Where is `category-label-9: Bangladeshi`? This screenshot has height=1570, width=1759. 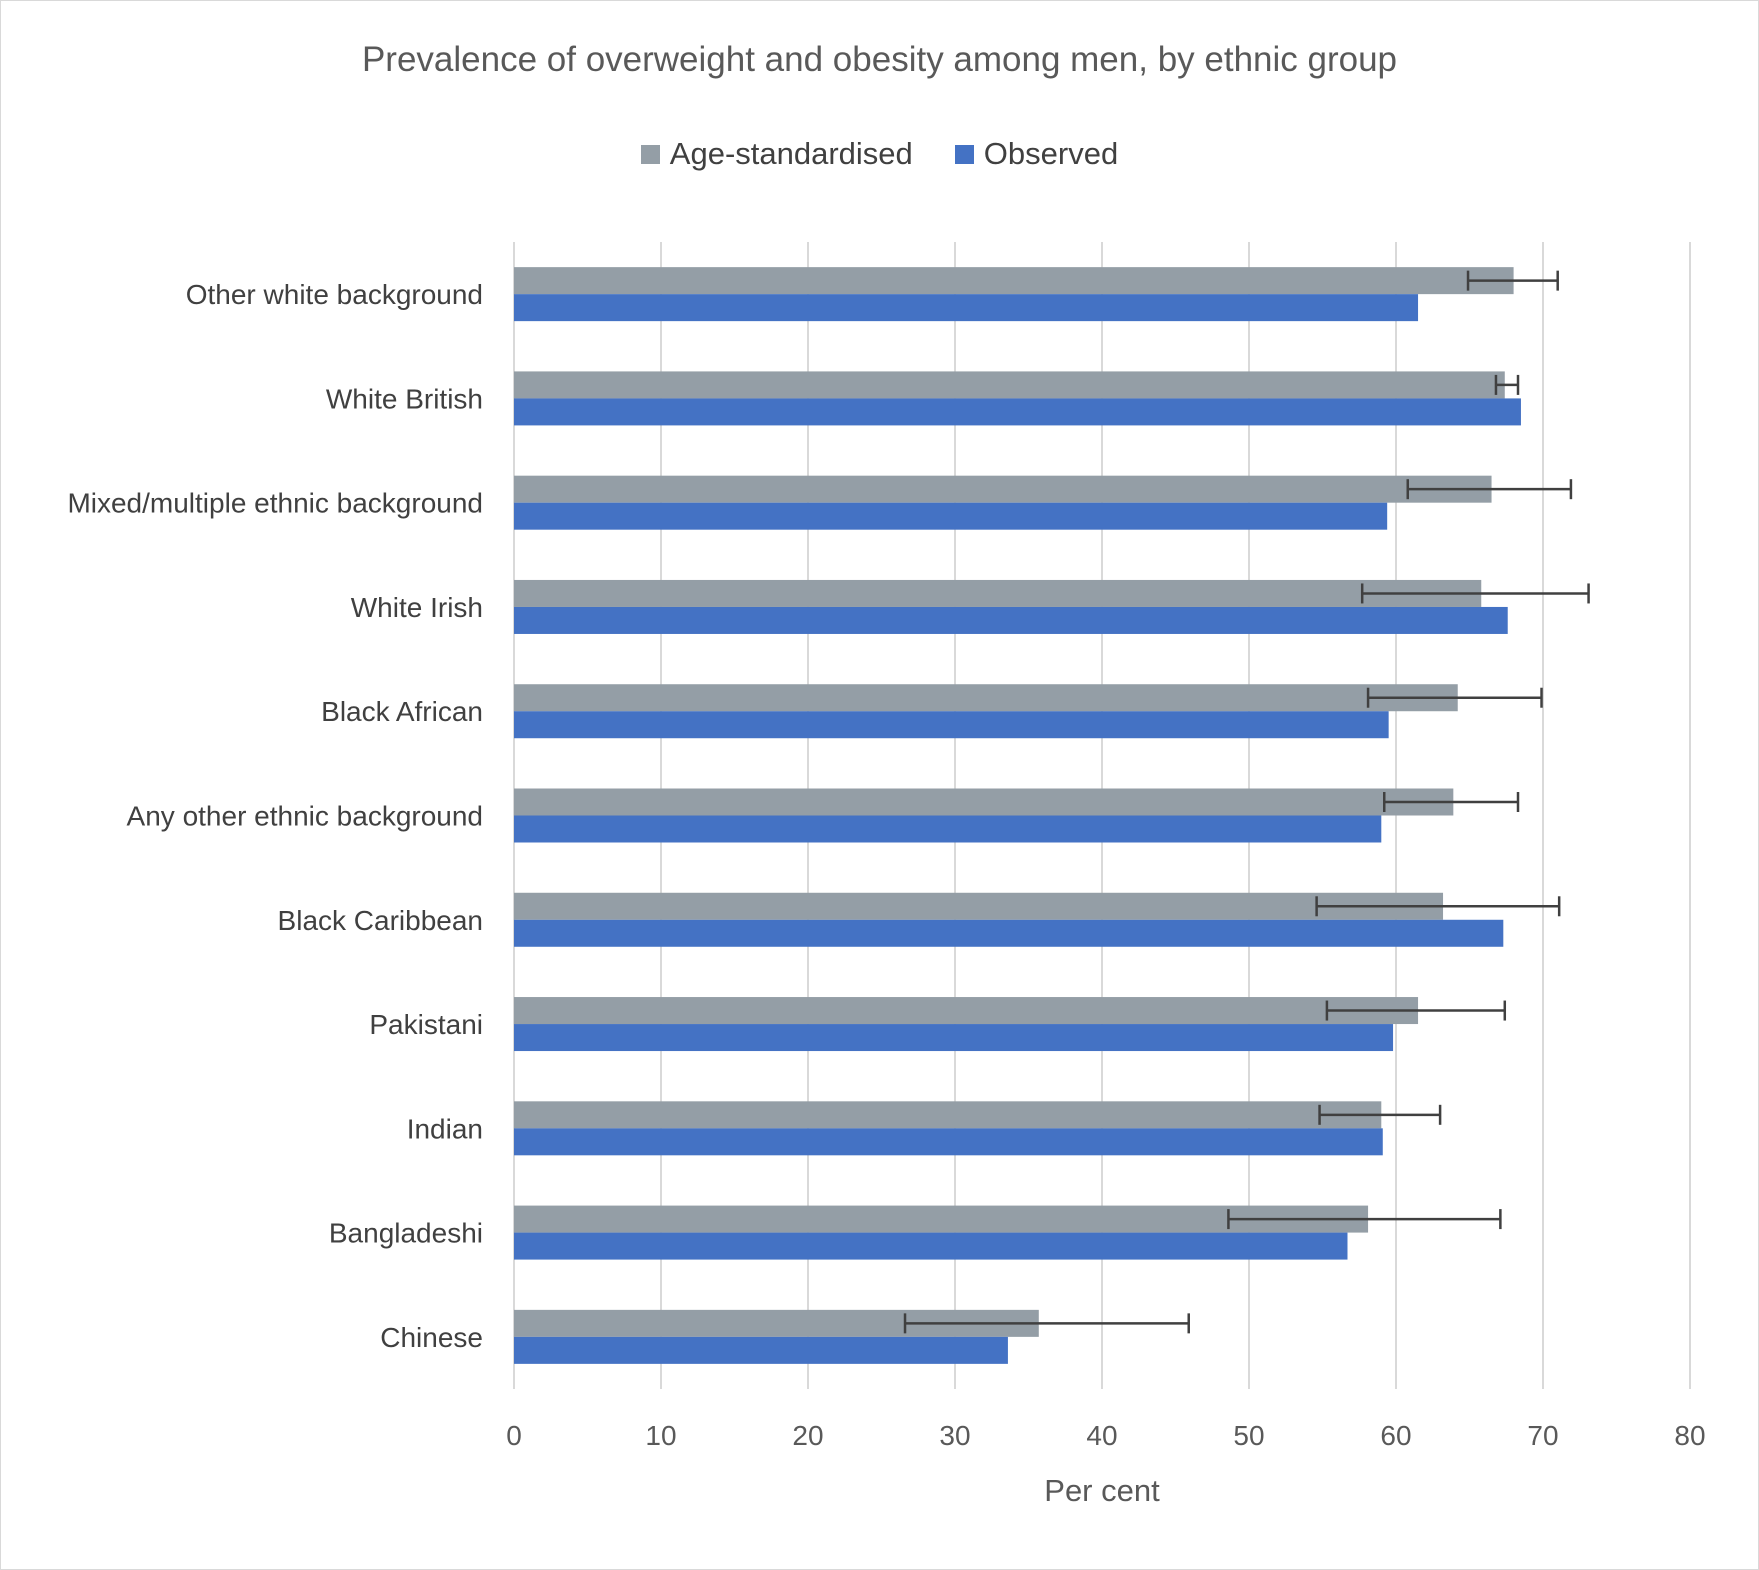
category-label-9: Bangladeshi is located at coordinates (406, 1233).